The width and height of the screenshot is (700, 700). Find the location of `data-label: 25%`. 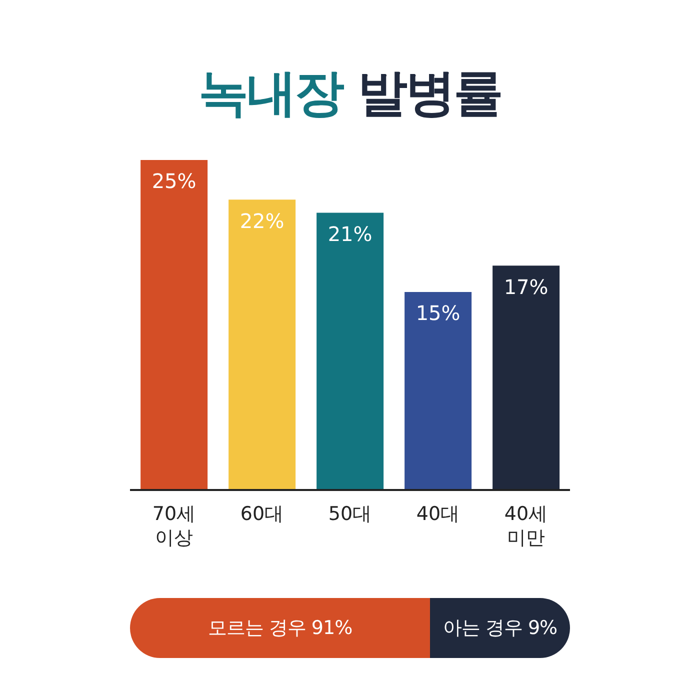

data-label: 25% is located at coordinates (174, 181).